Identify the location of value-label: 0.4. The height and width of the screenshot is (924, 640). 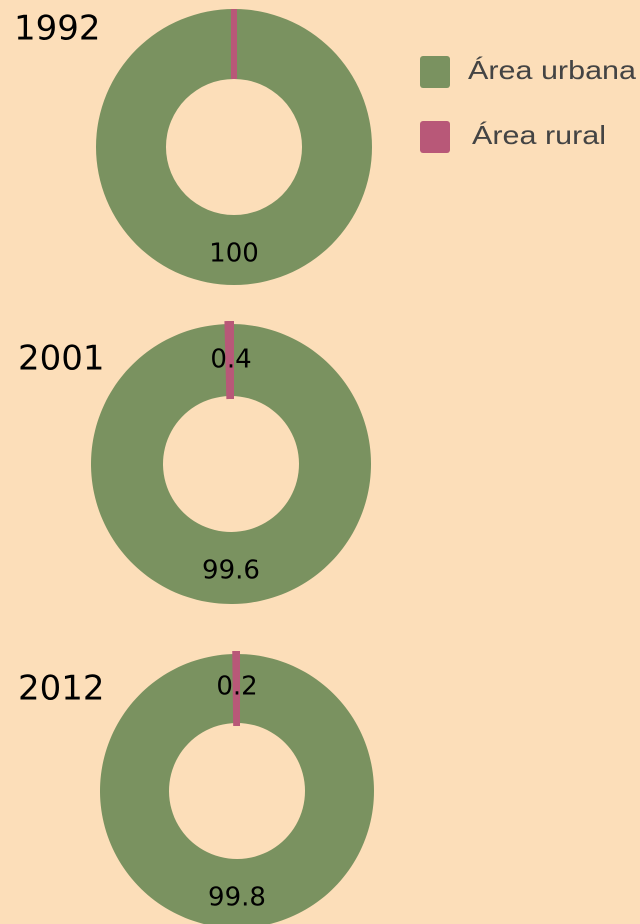
(230, 360).